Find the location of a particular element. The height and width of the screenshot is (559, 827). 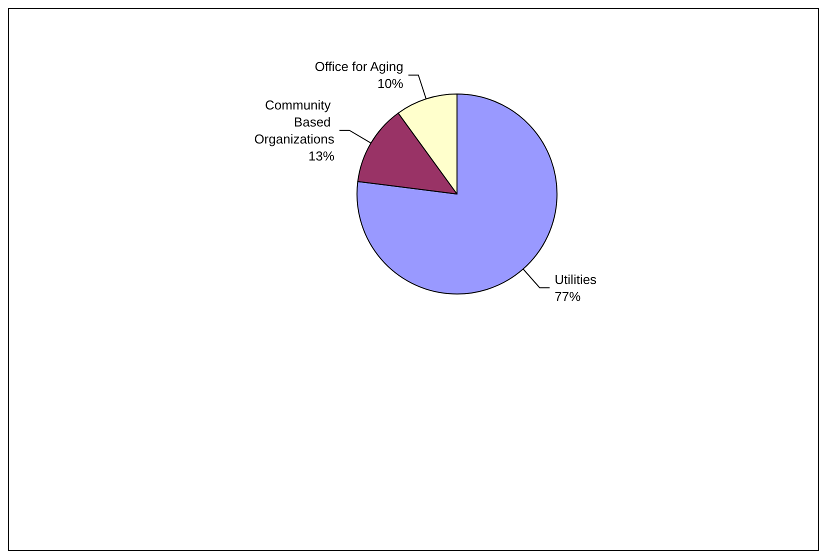

data-label: 13% is located at coordinates (321, 156).